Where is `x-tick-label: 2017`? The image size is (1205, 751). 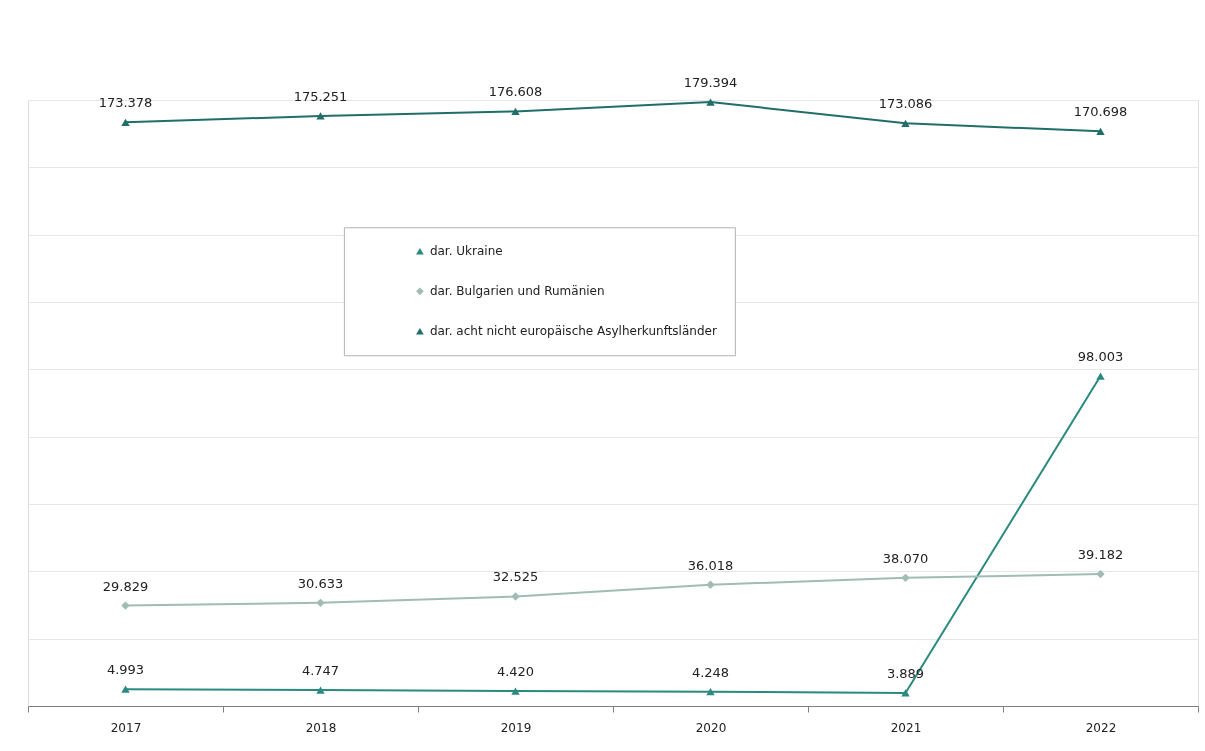 x-tick-label: 2017 is located at coordinates (126, 727).